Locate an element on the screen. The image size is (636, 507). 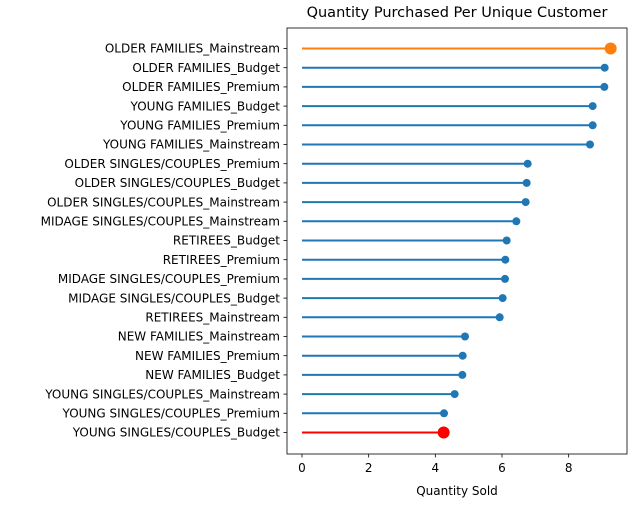
y-tick-label: RETIREES_Premium is located at coordinates (221, 260).